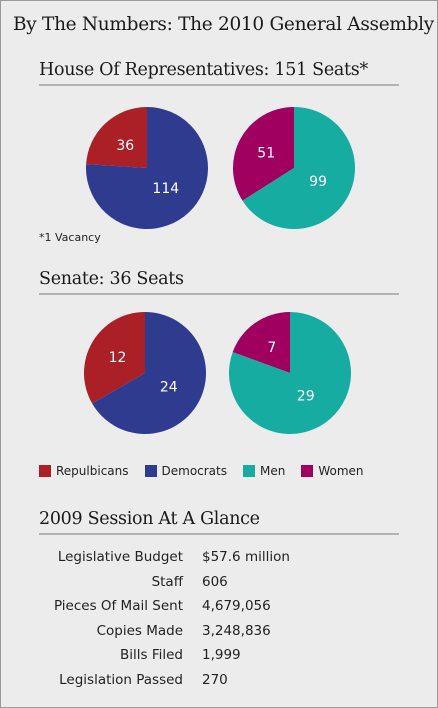 Image resolution: width=438 pixels, height=708 pixels. I want to click on stat-row: Legislative Budget $57.6 million, so click(165, 557).